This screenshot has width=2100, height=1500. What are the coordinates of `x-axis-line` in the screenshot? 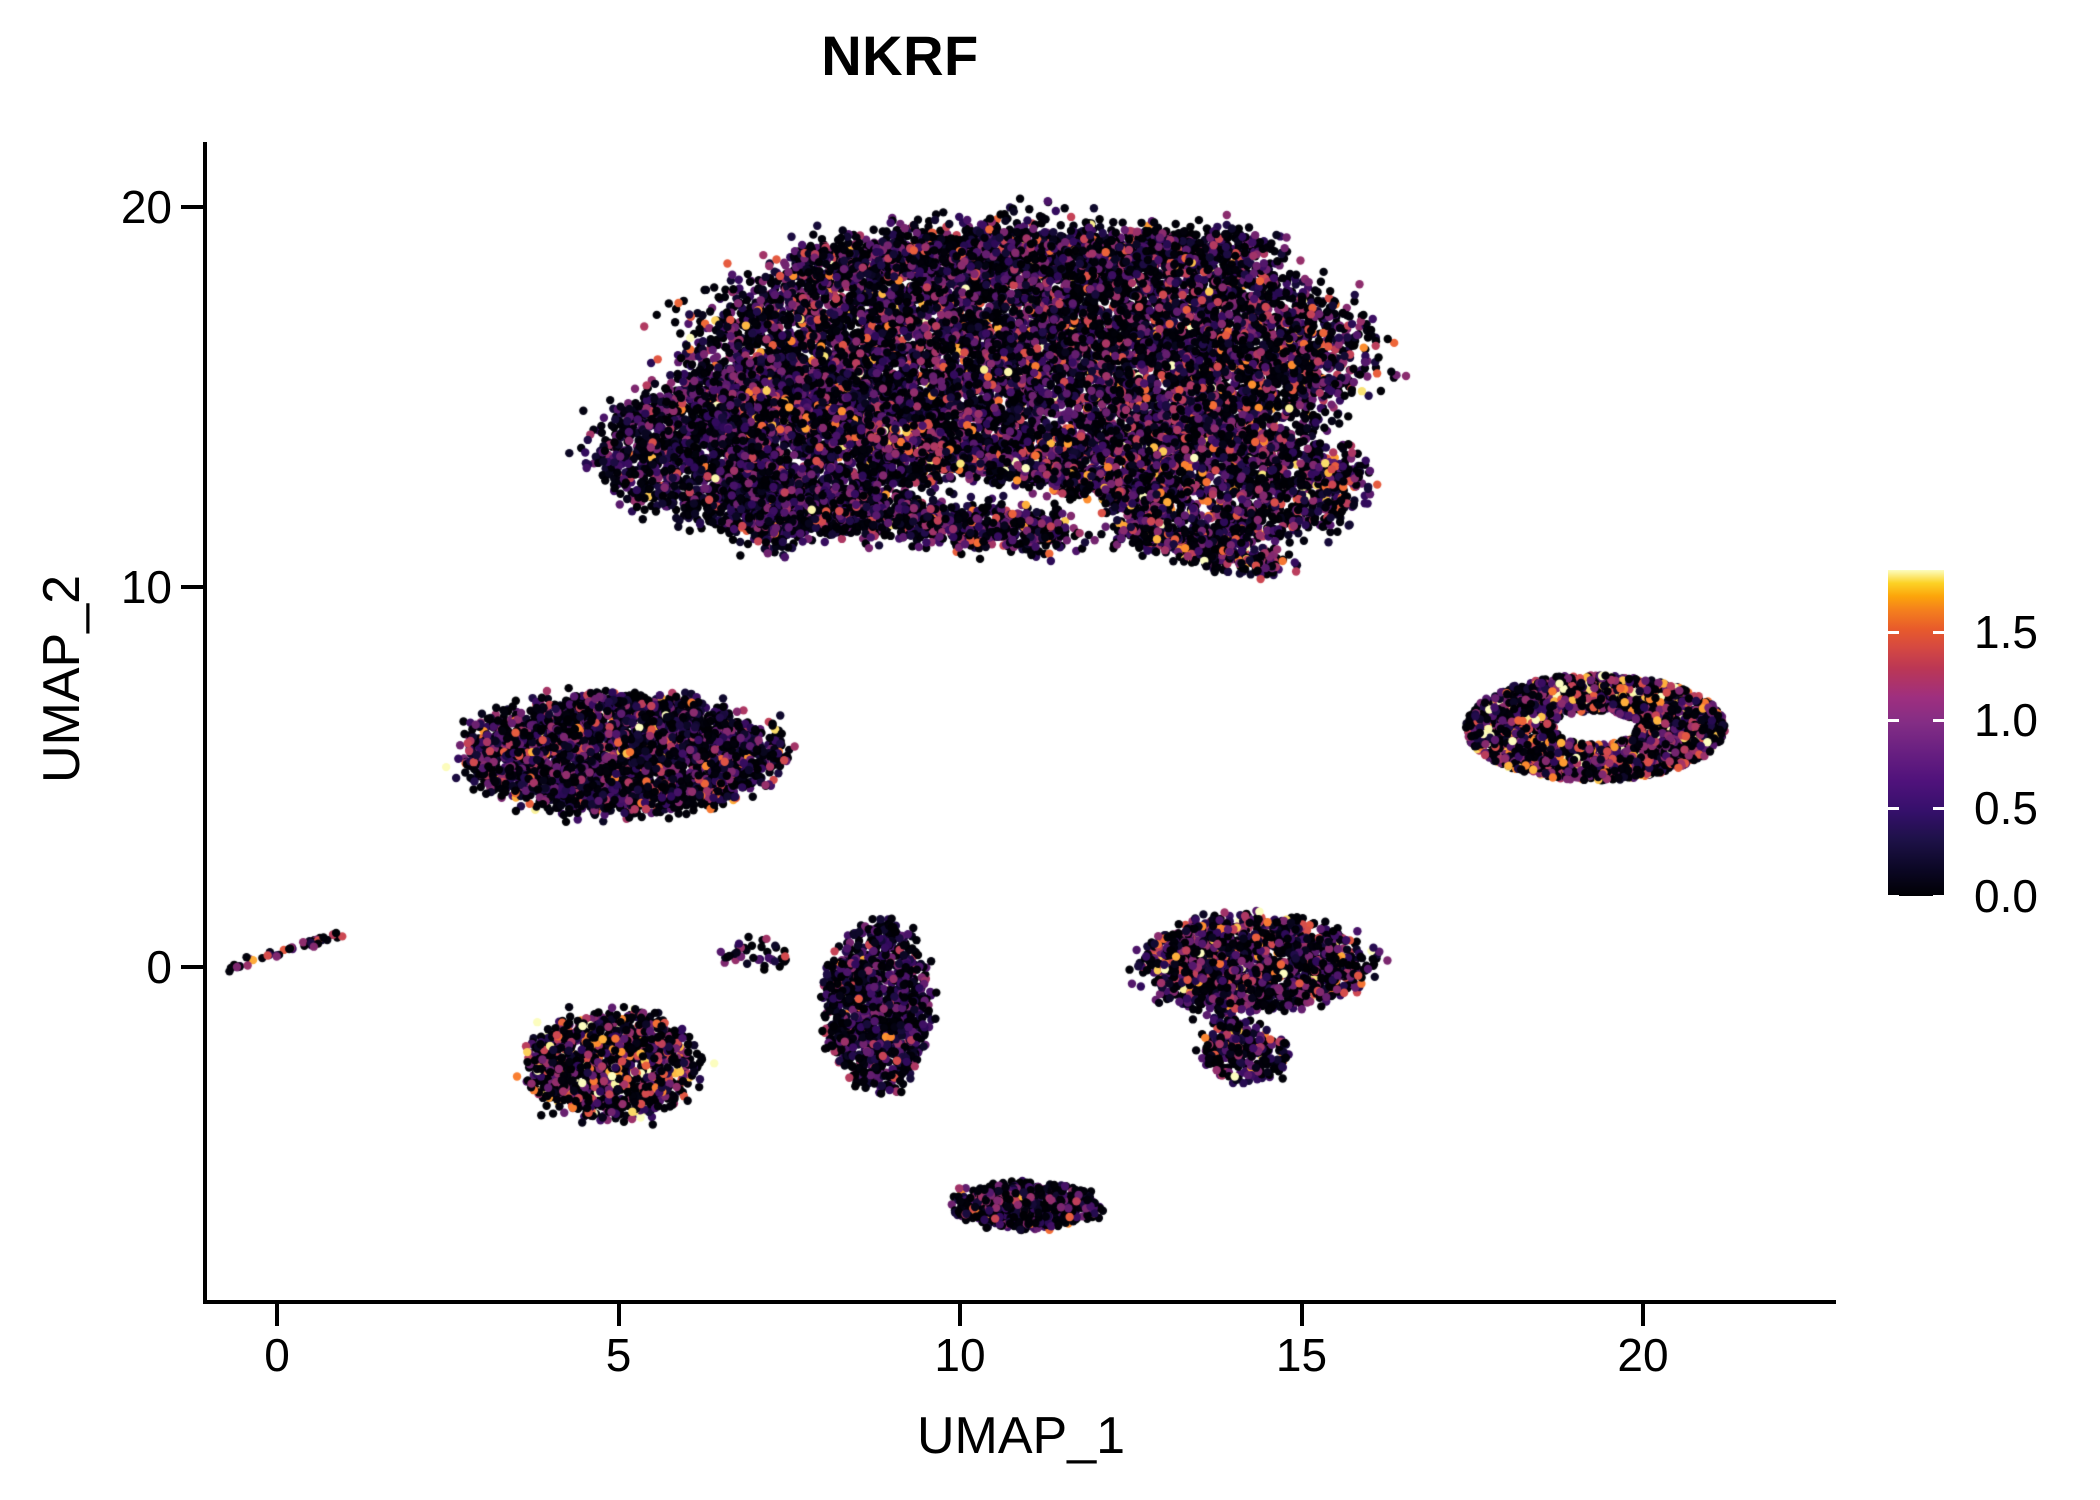 It's located at (1019, 1302).